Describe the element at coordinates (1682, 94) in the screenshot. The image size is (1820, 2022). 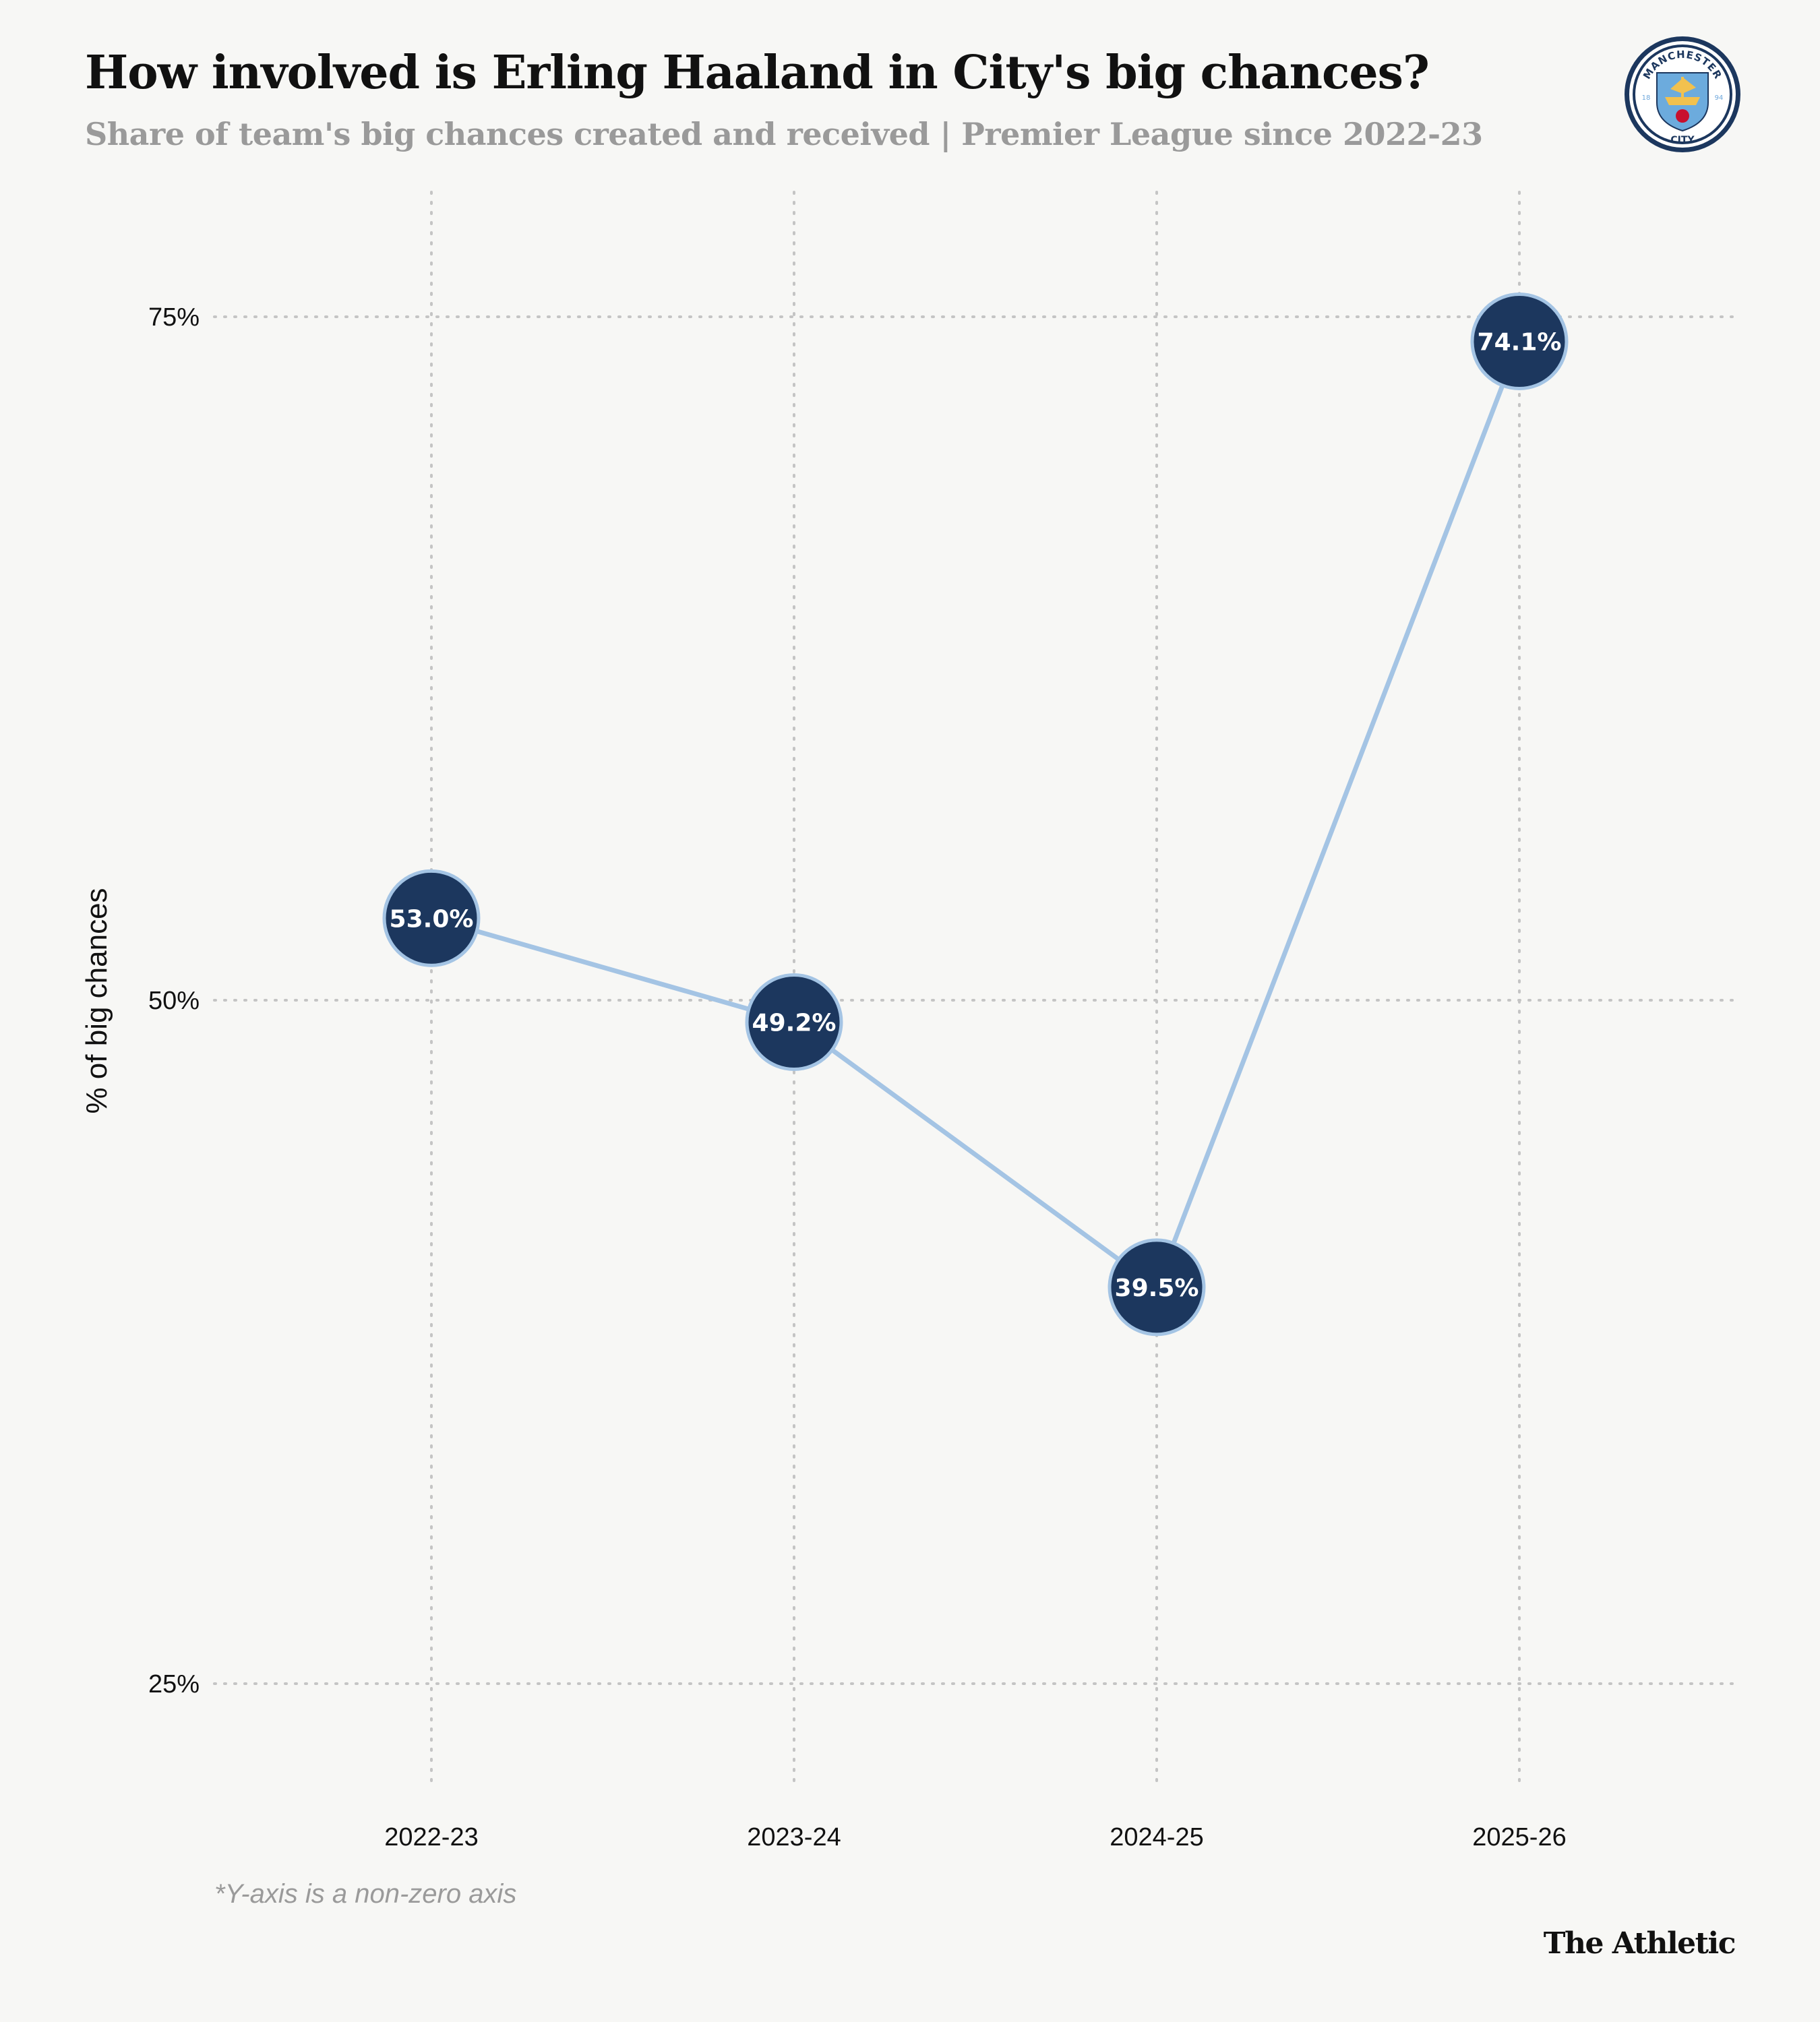
I see `manchester-city-crest-icon: MANCHESTER CITY 18 94` at that location.